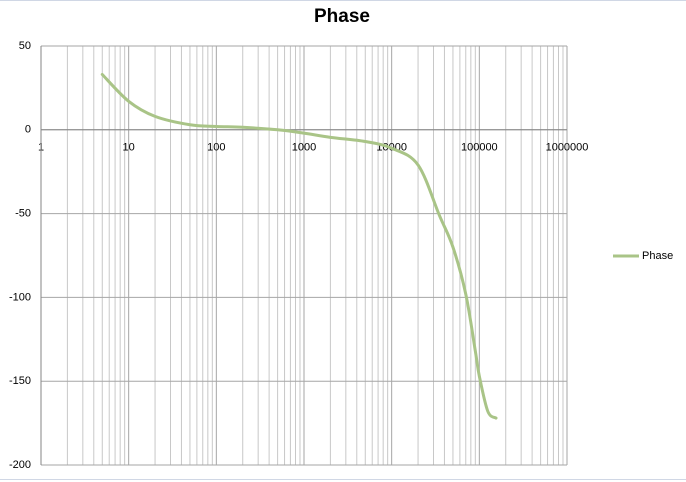 This screenshot has height=482, width=686. Describe the element at coordinates (129, 148) in the screenshot. I see `x-tick-label: 10` at that location.